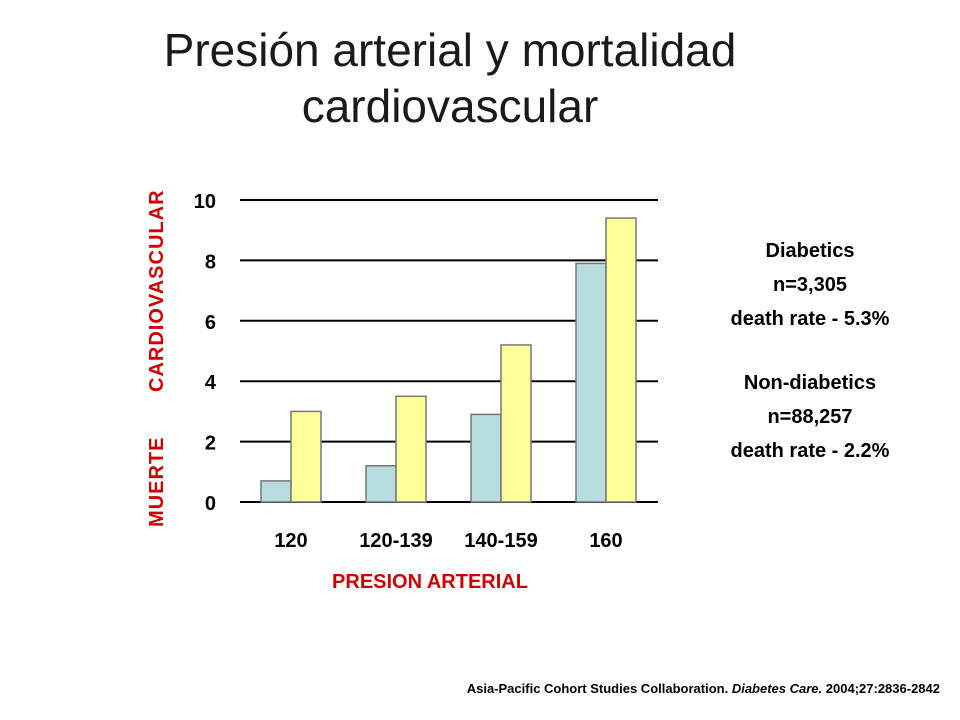  Describe the element at coordinates (810, 319) in the screenshot. I see `legend-diabetics-rate: death rate - 5.3%` at that location.